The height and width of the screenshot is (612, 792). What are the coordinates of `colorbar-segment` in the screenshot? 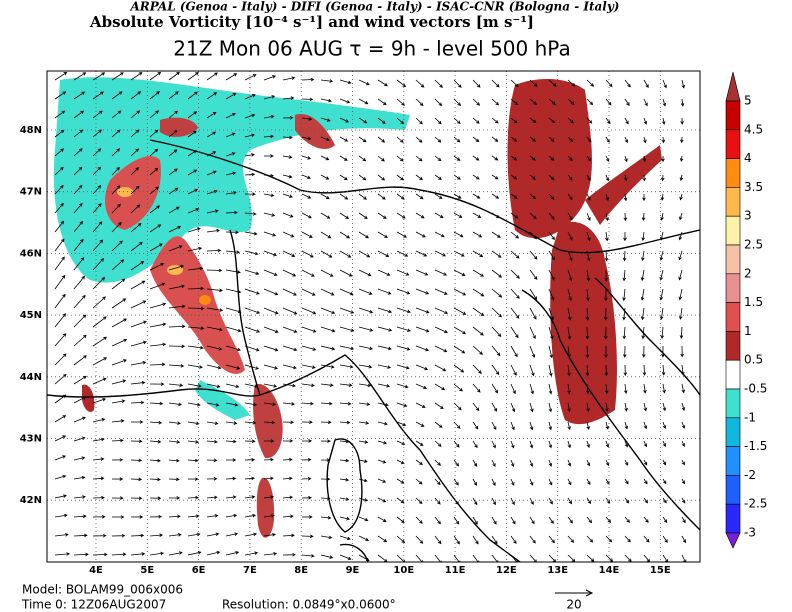 It's located at (733, 490).